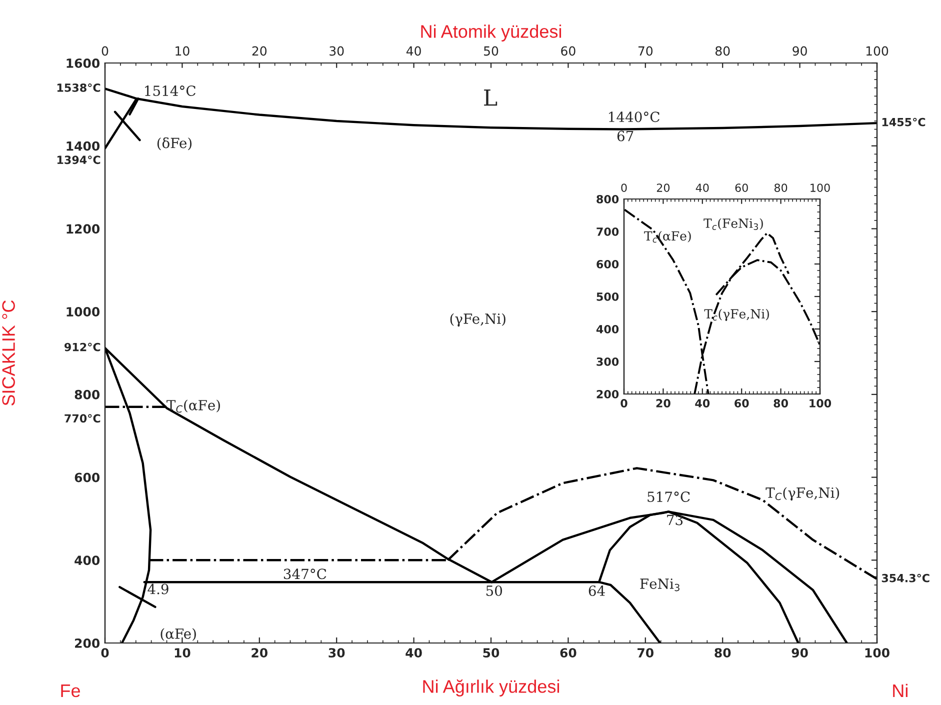 This screenshot has height=705, width=941. I want to click on annotation: T$_{C}$(αFe), so click(193, 406).